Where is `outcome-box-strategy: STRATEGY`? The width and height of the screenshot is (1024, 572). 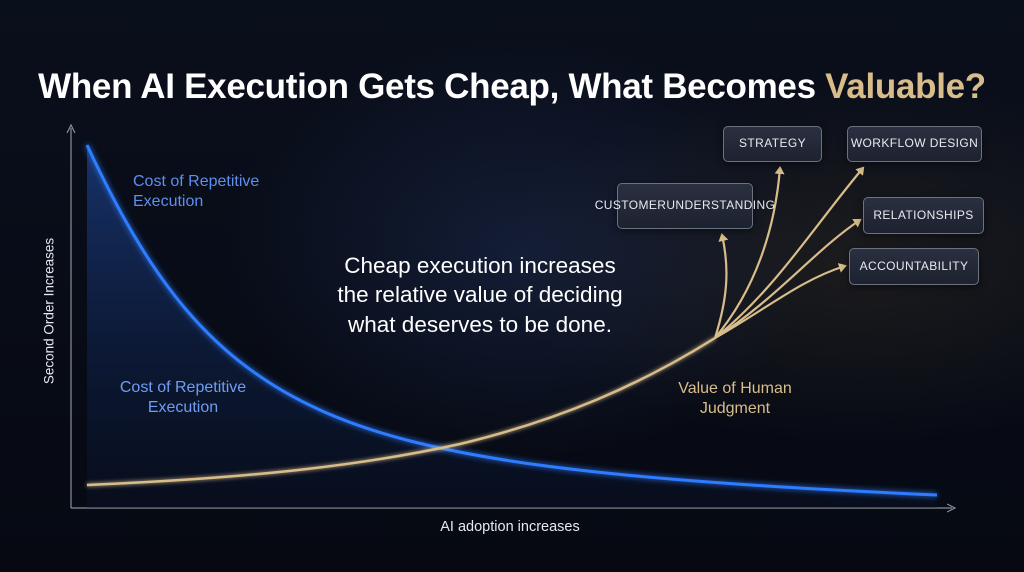
outcome-box-strategy: STRATEGY is located at coordinates (772, 144).